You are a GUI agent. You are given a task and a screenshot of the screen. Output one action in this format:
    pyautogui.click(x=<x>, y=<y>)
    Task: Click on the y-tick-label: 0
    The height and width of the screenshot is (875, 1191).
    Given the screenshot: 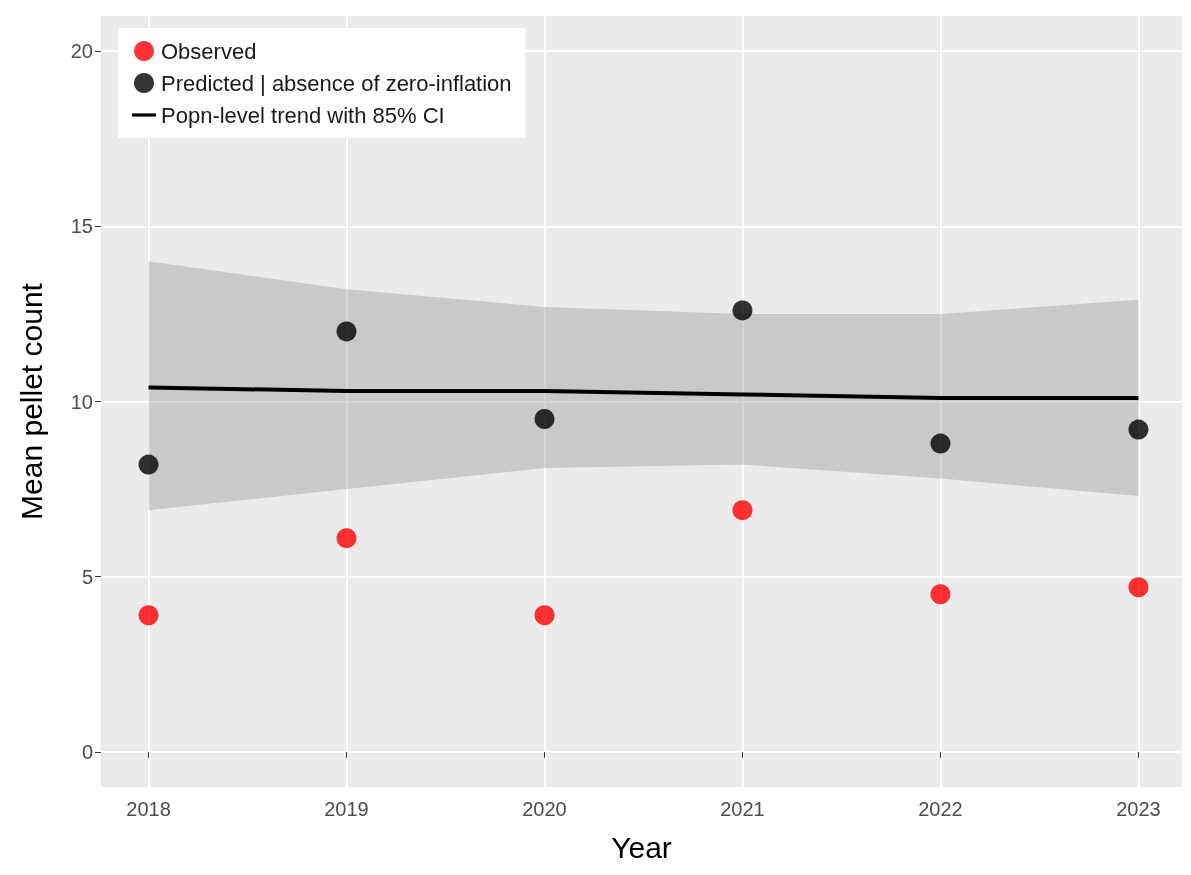 What is the action you would take?
    pyautogui.click(x=87, y=751)
    